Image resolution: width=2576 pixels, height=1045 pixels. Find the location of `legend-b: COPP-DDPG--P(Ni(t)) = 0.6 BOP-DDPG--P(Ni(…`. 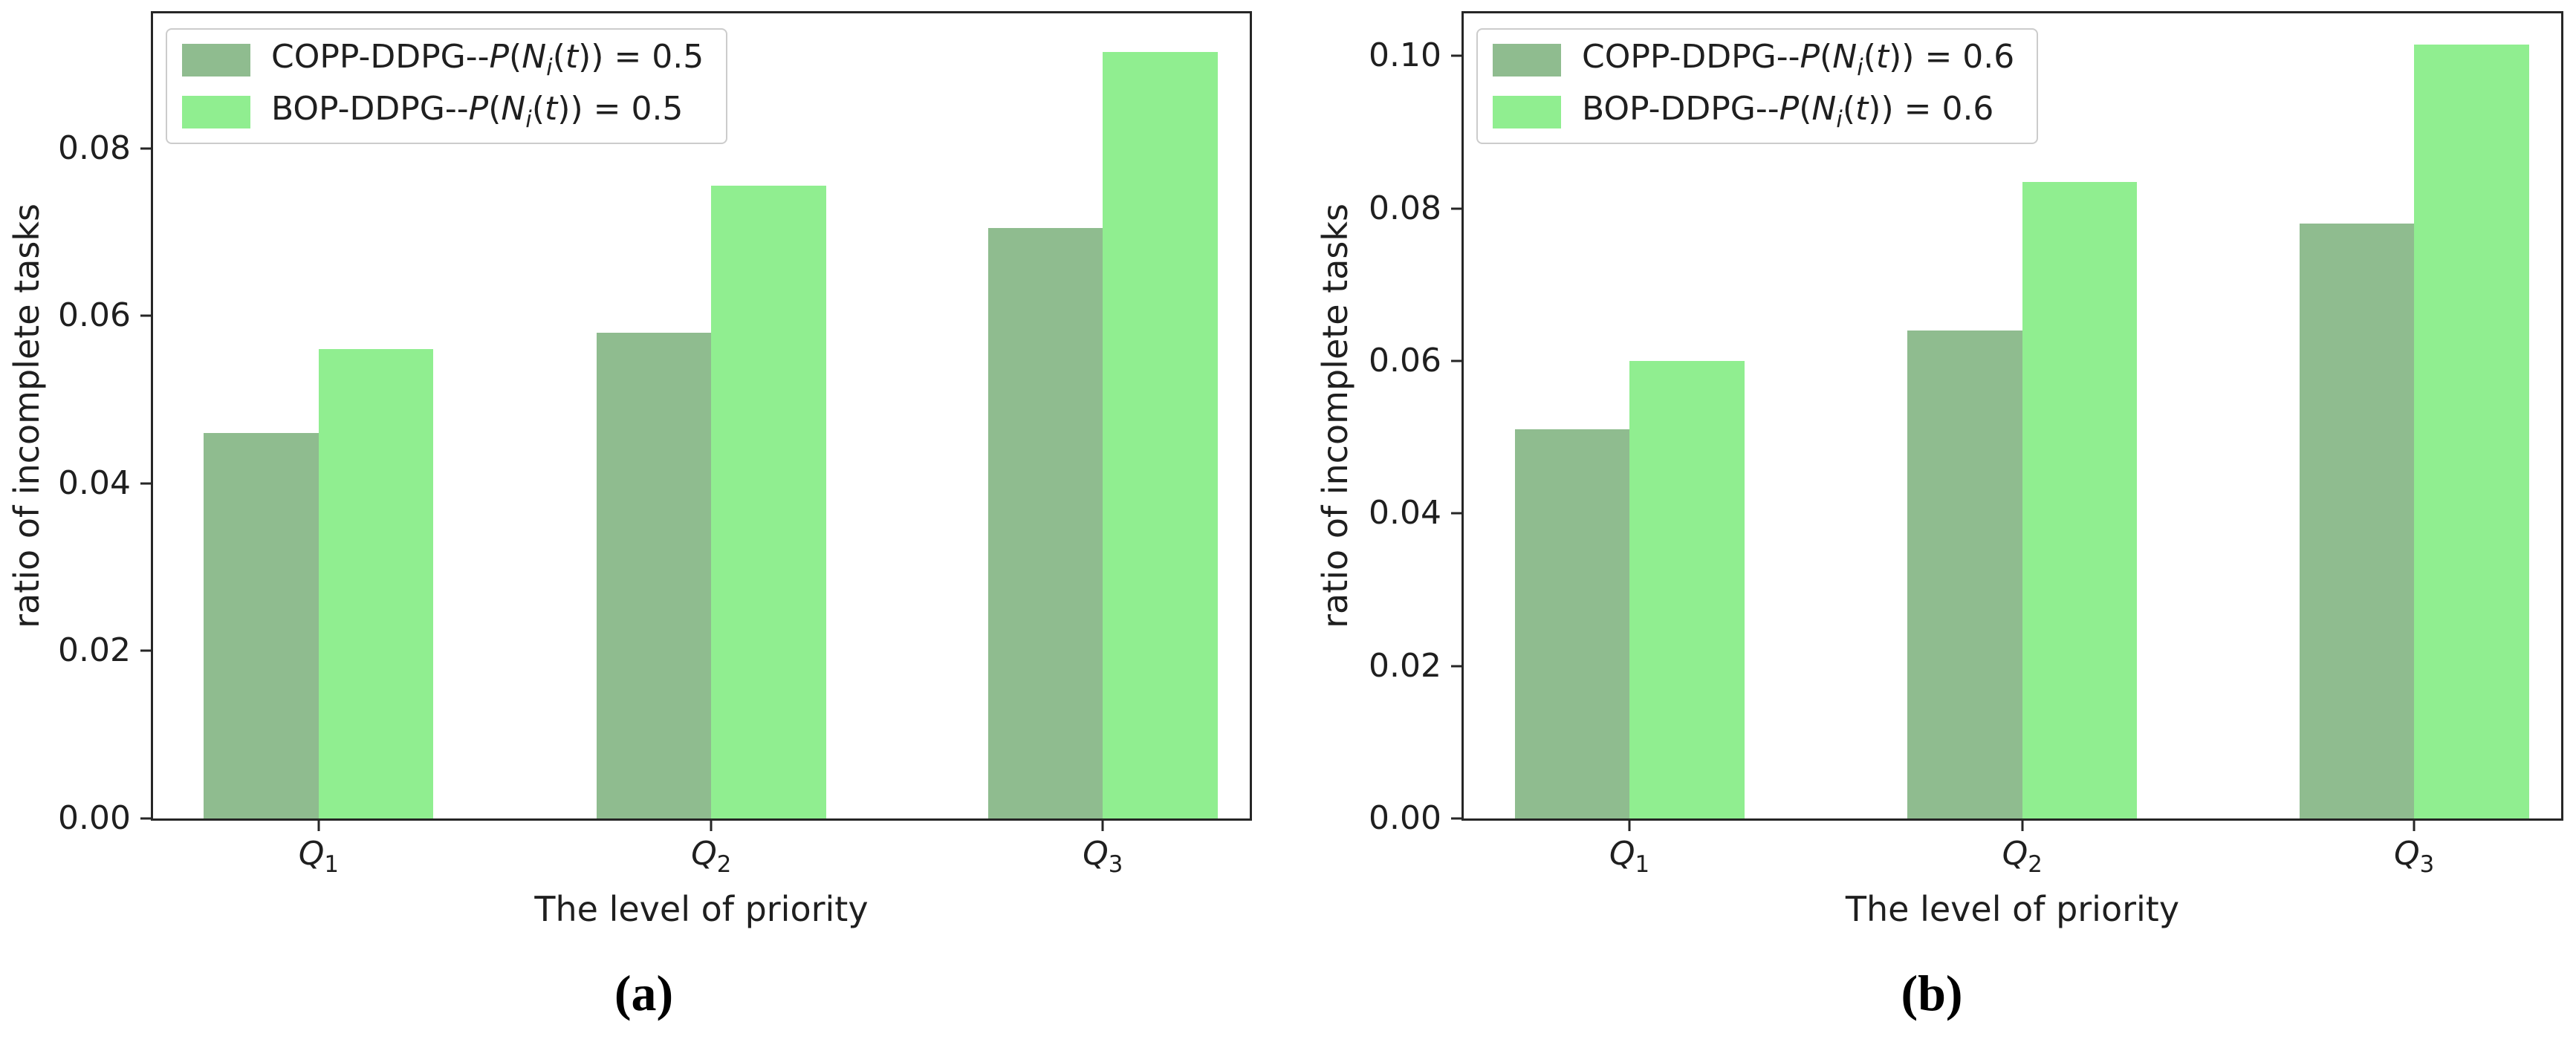

legend-b: COPP-DDPG--P(Ni(t)) = 0.6 BOP-DDPG--P(Ni(… is located at coordinates (1757, 86).